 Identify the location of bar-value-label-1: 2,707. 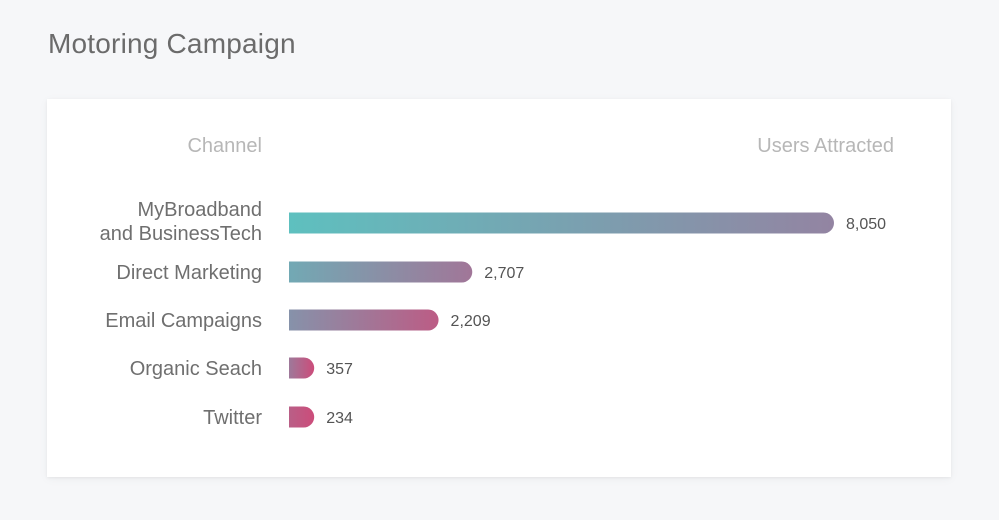
(504, 273).